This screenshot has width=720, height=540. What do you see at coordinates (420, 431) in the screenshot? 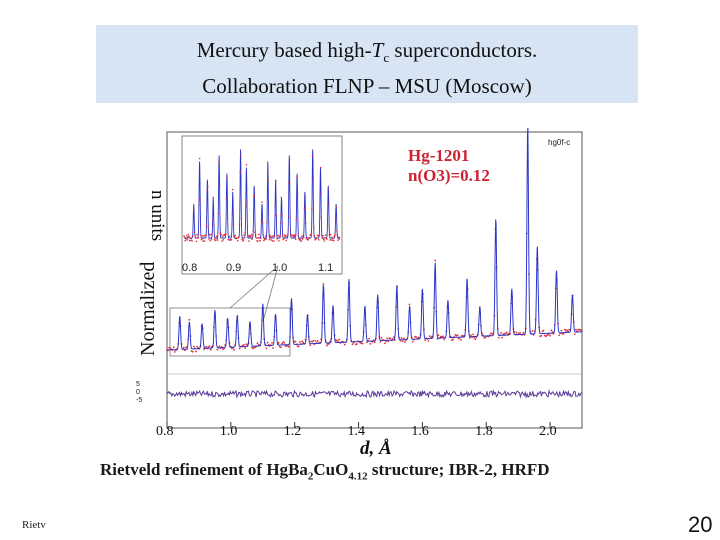
I see `x-tick-label: 1.6` at bounding box center [420, 431].